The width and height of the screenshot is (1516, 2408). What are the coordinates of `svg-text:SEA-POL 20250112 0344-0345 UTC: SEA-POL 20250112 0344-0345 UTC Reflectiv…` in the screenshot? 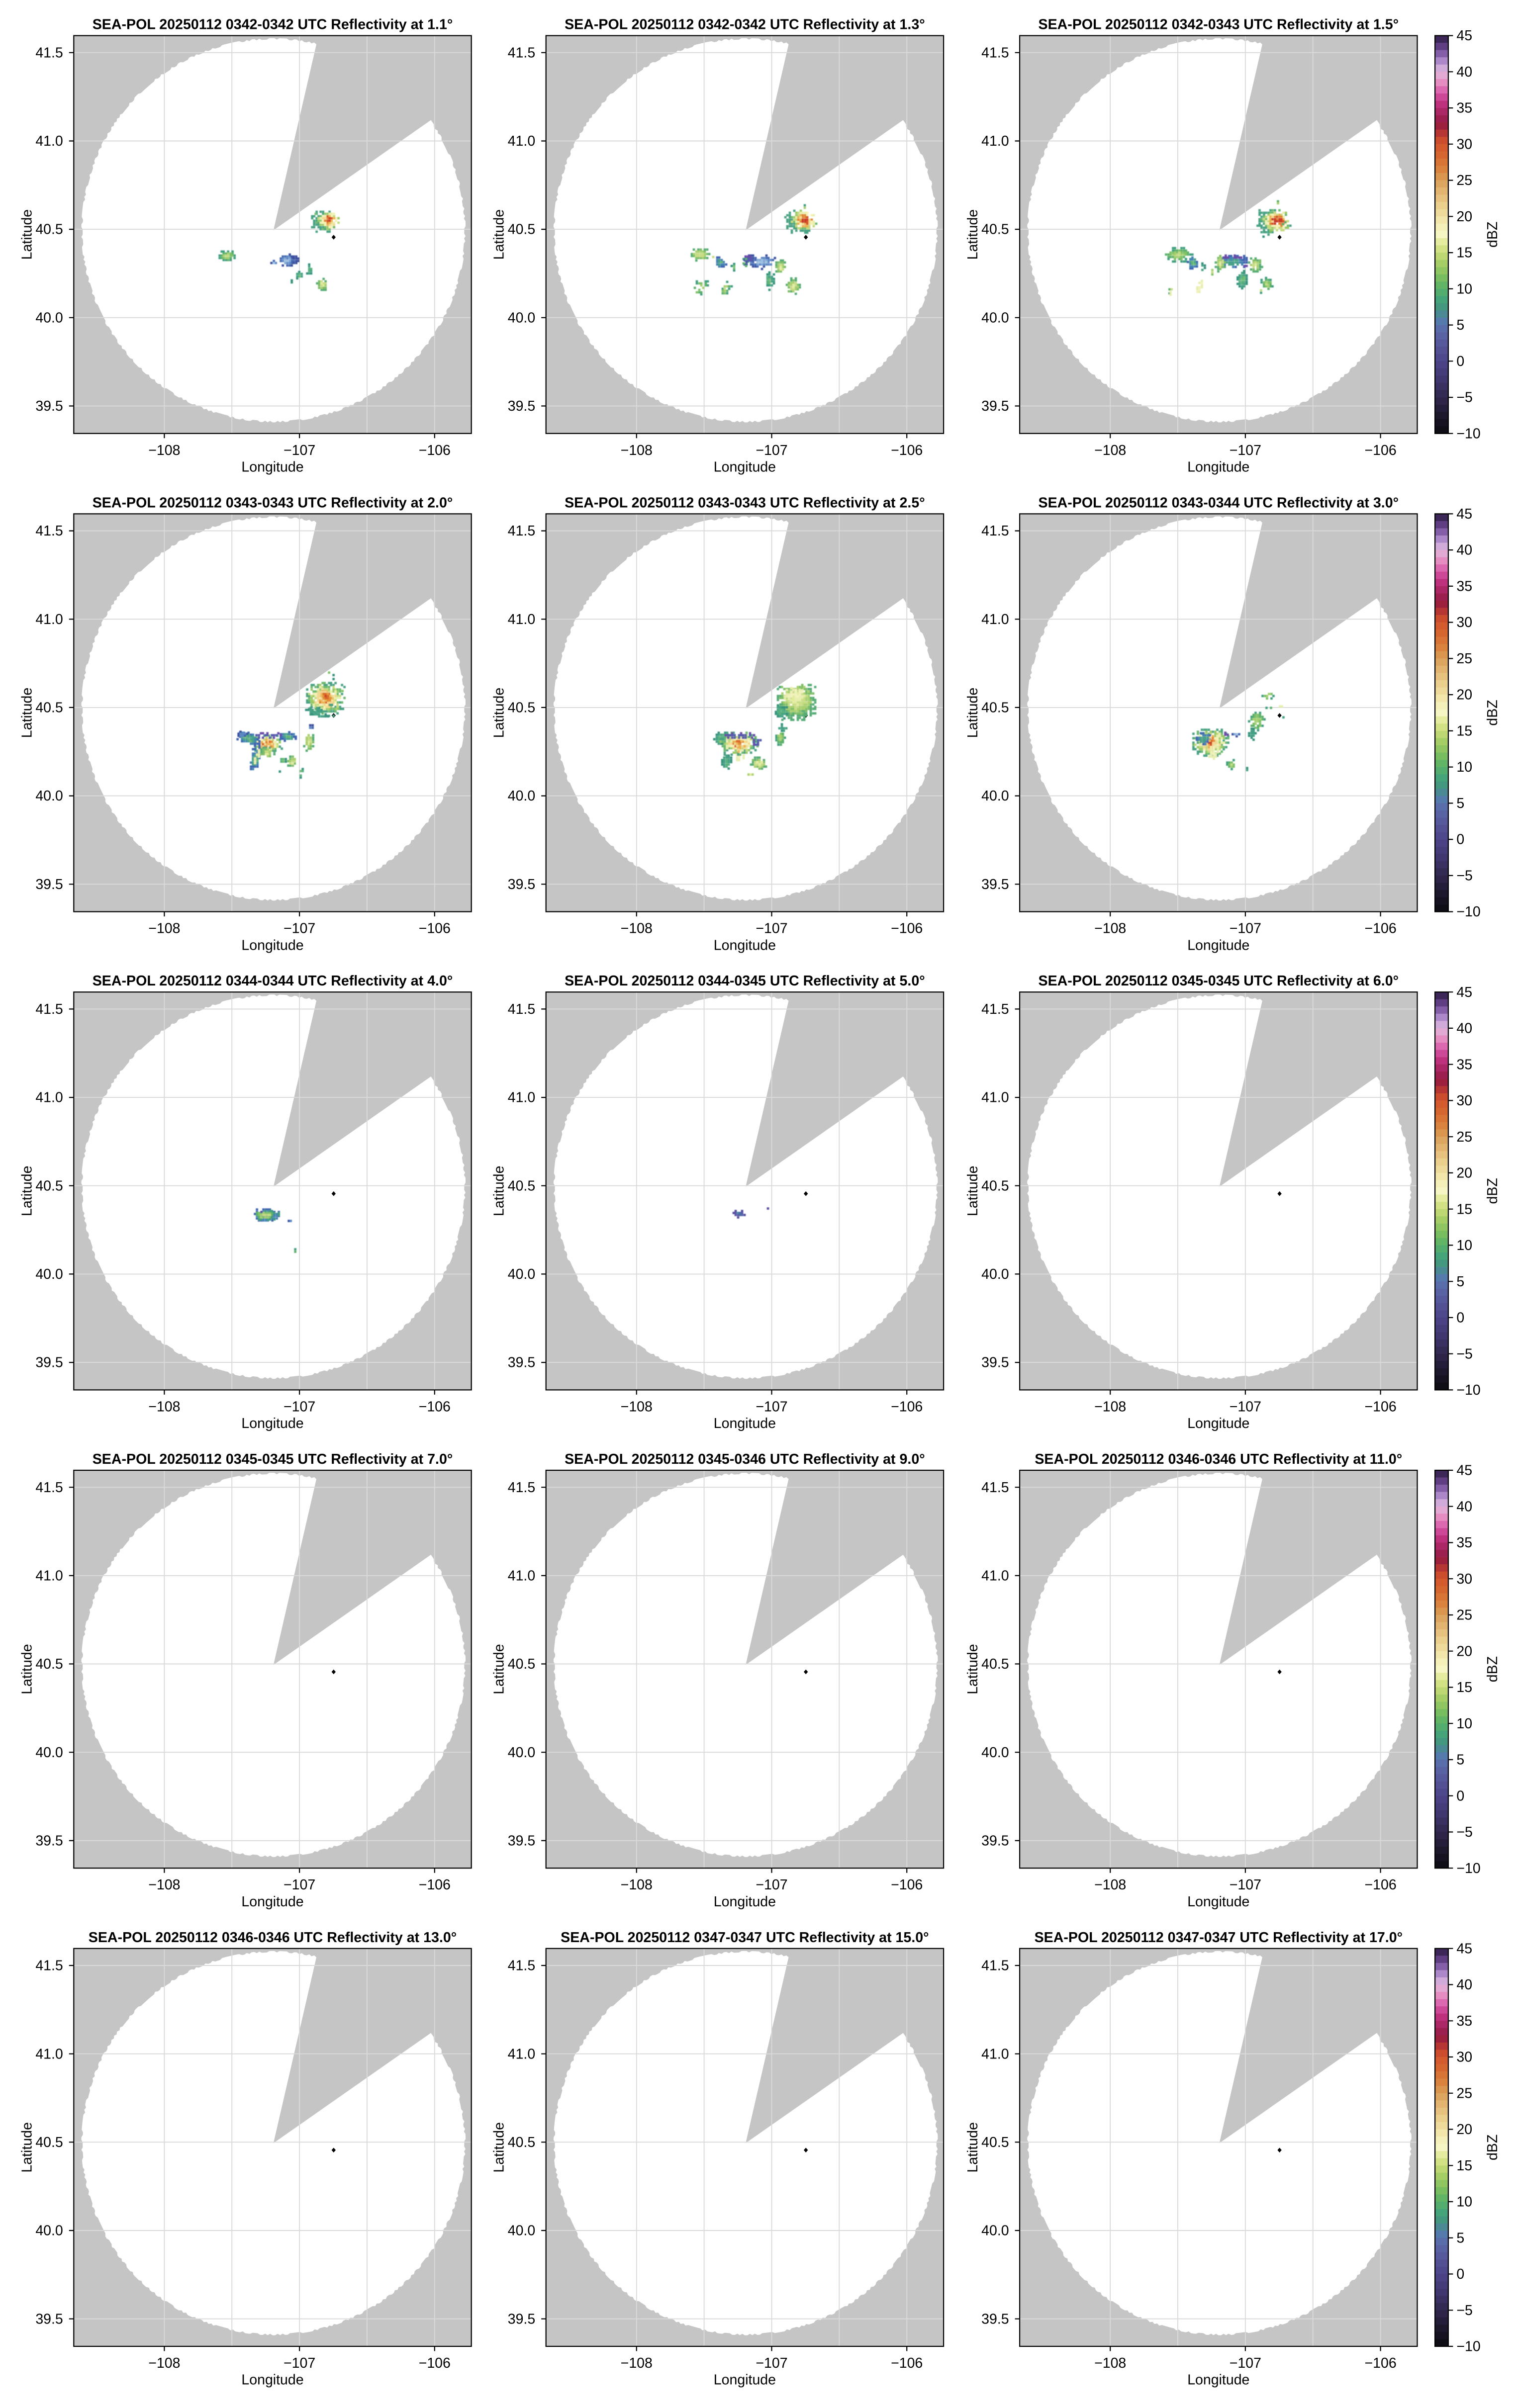 It's located at (745, 981).